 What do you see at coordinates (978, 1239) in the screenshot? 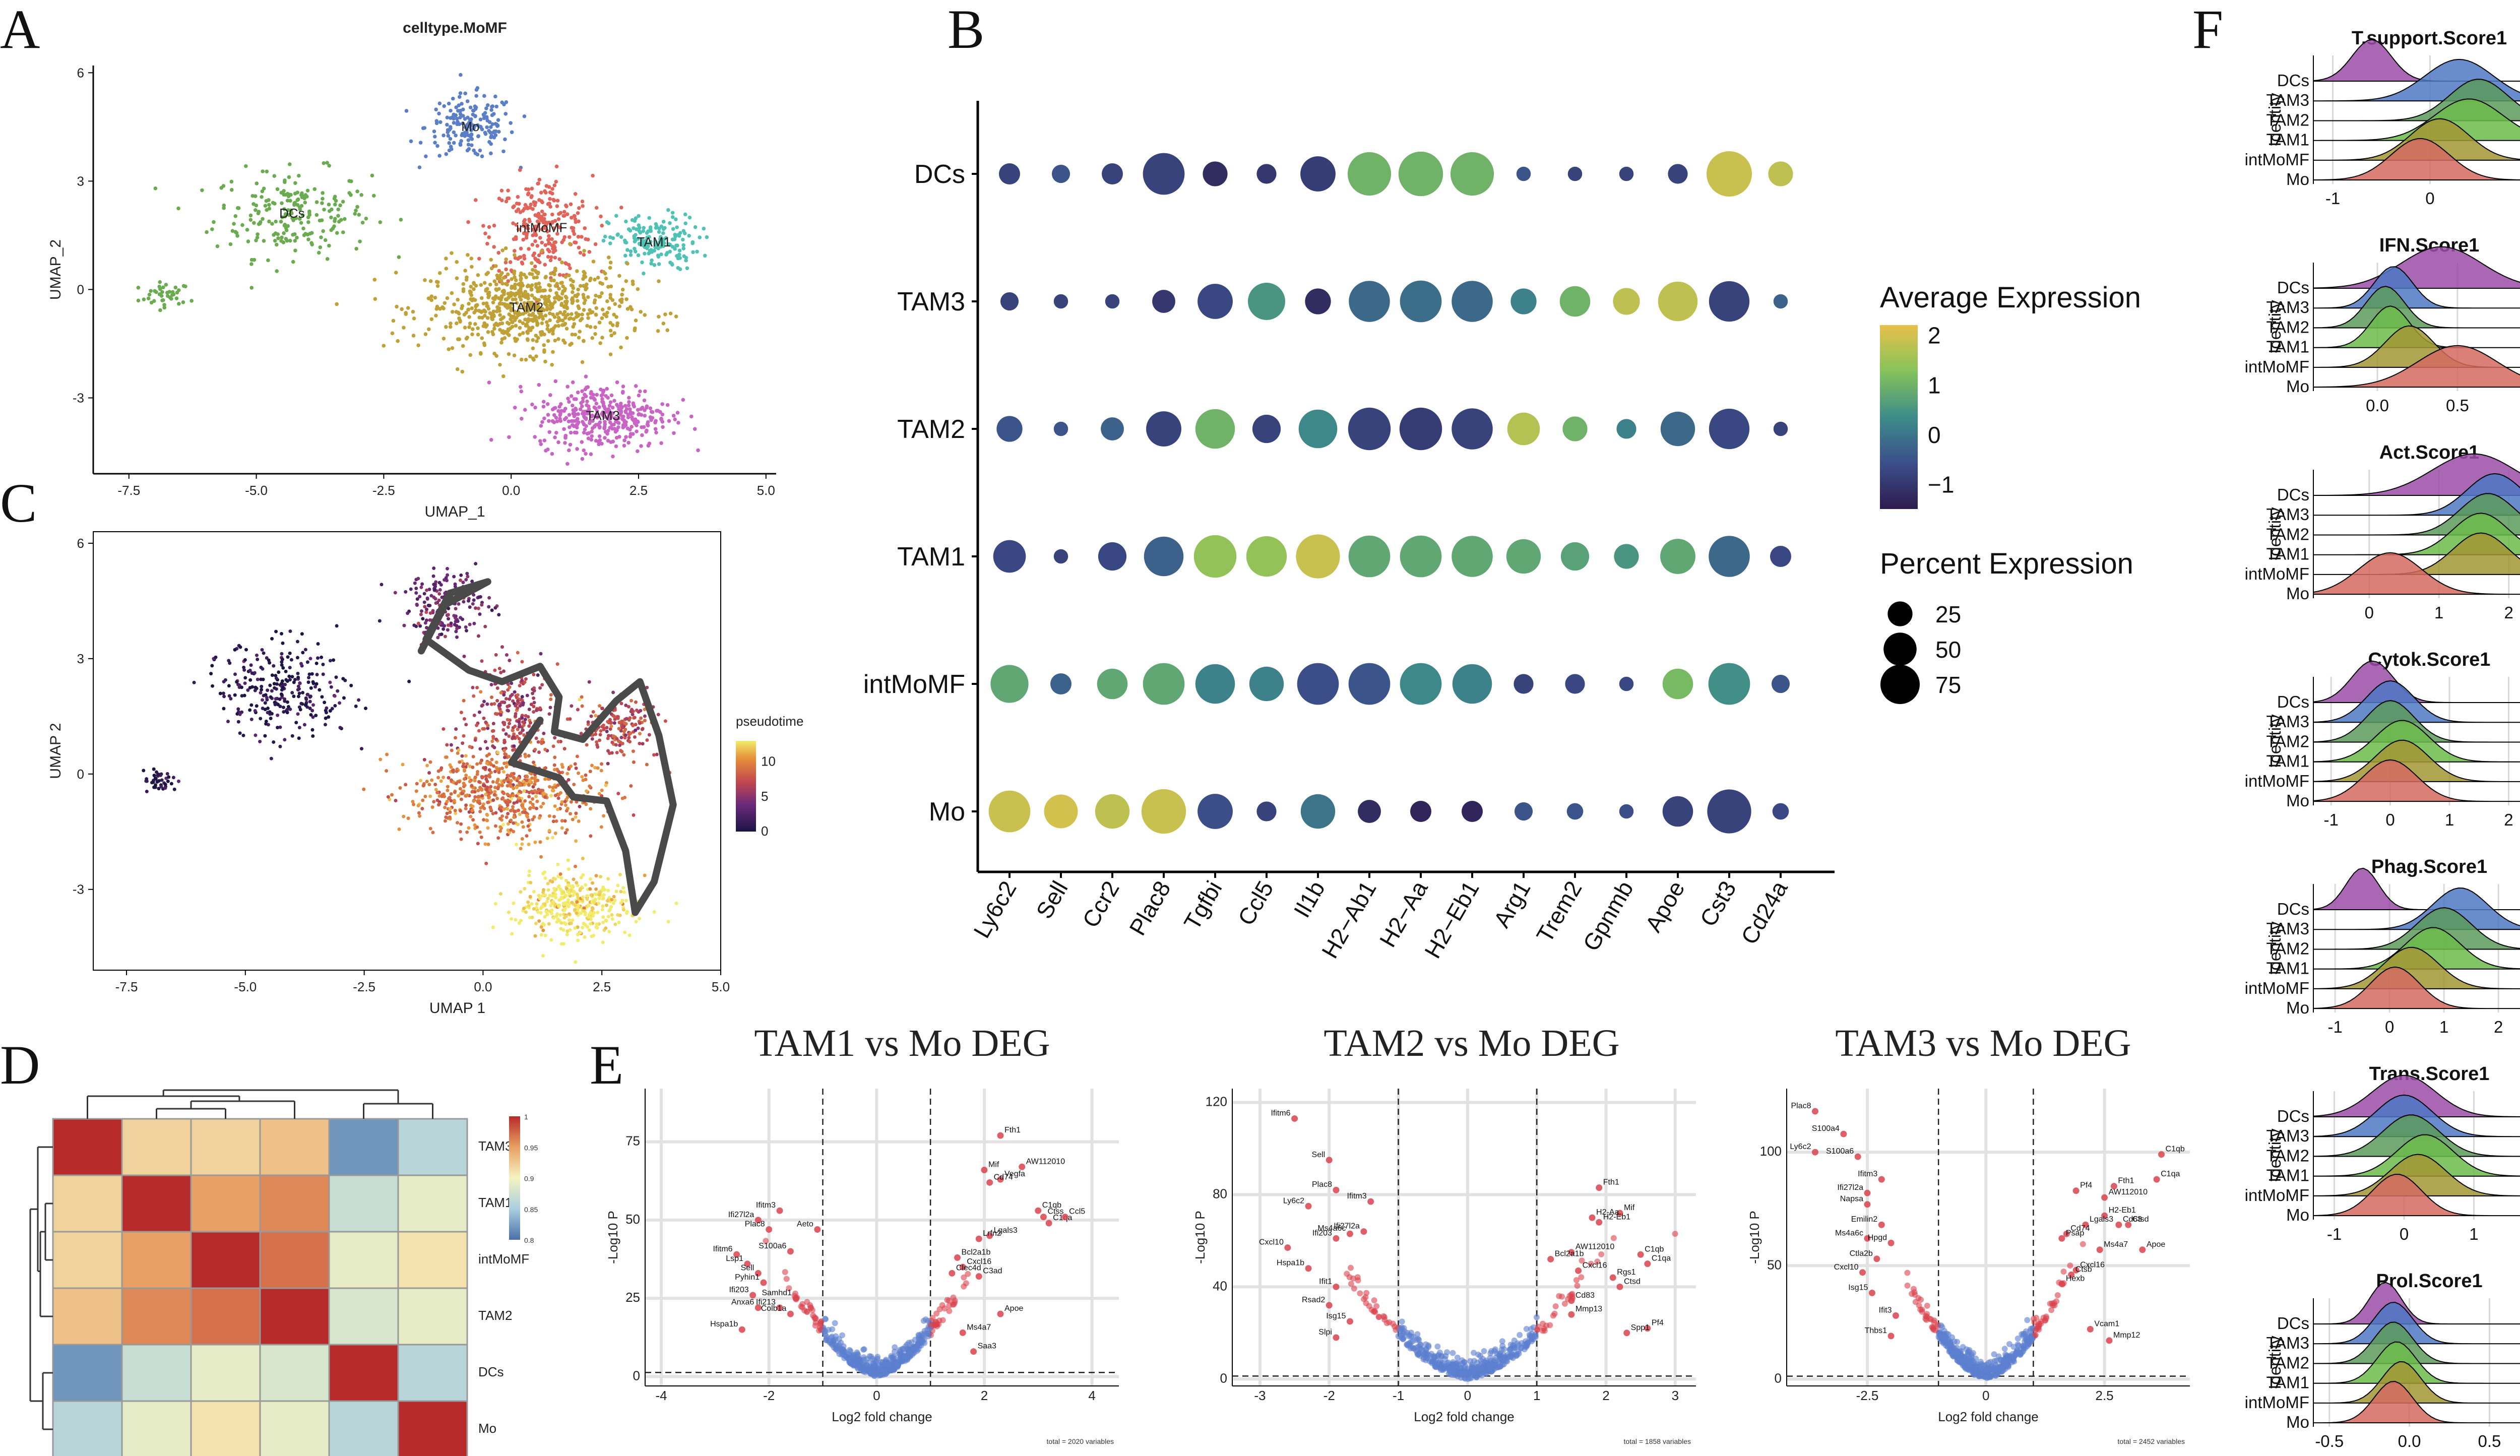
I see `gene-point-labeled` at bounding box center [978, 1239].